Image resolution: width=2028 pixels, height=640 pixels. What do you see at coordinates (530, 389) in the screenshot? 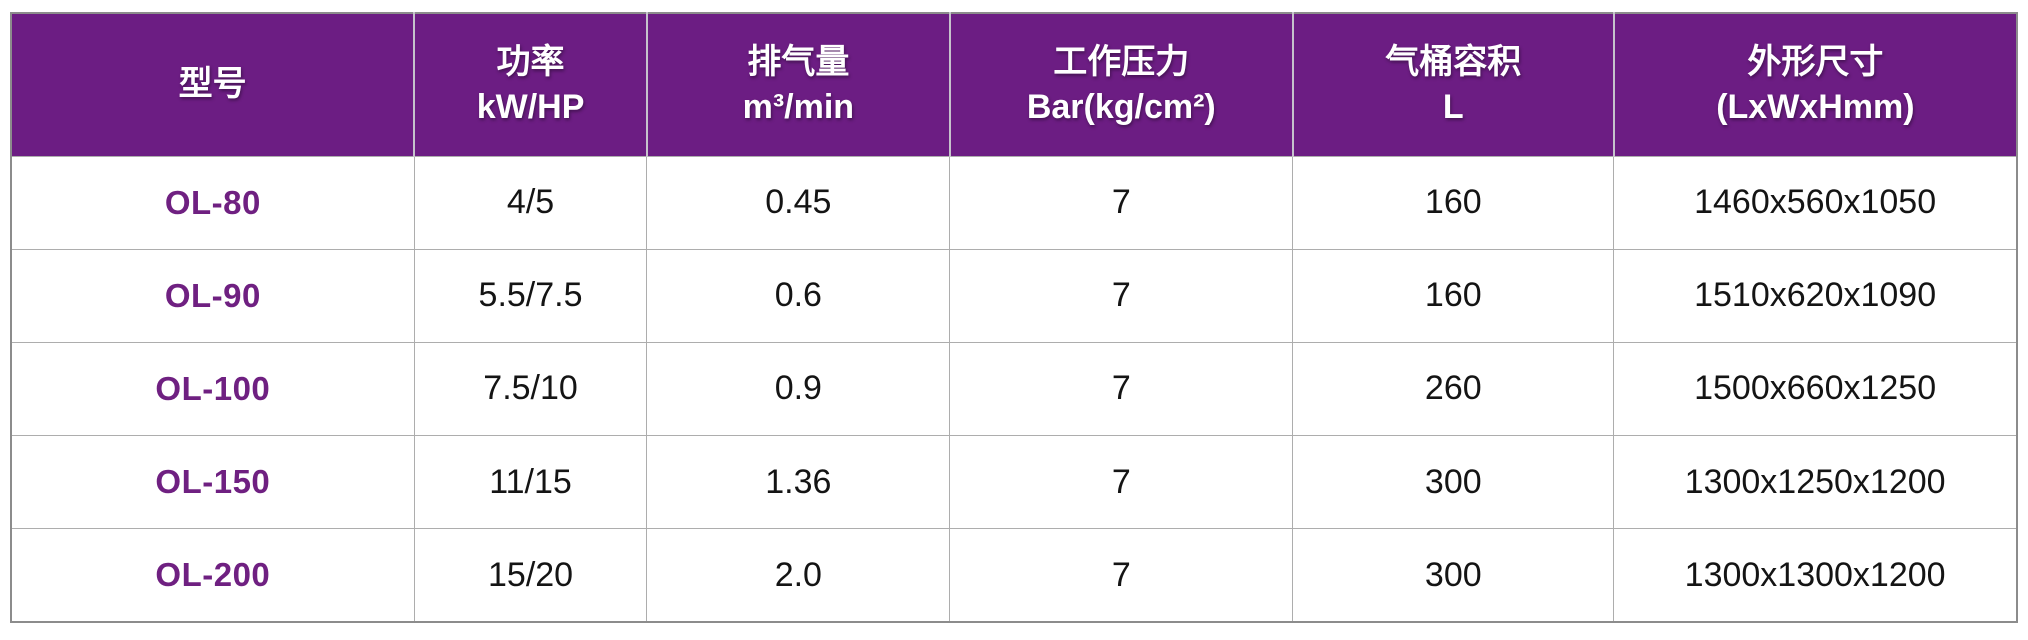
I see `cell-power: 7.5/10` at bounding box center [530, 389].